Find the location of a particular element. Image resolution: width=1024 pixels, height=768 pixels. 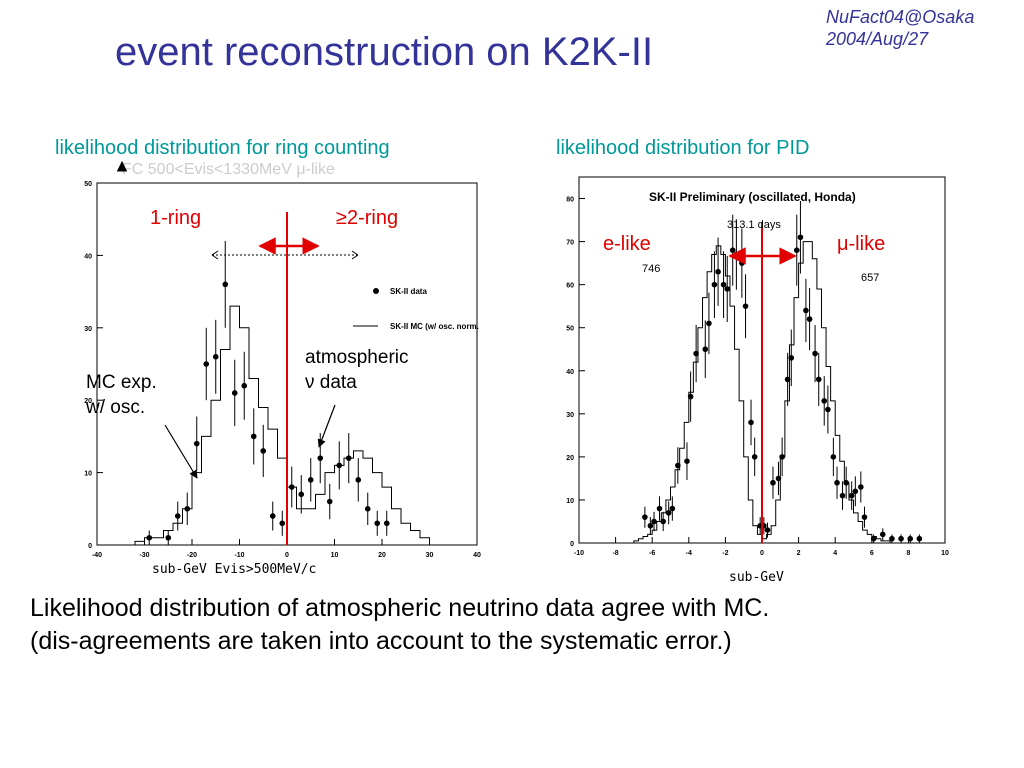

legend-data-text: SK-II data is located at coordinates (408, 291).